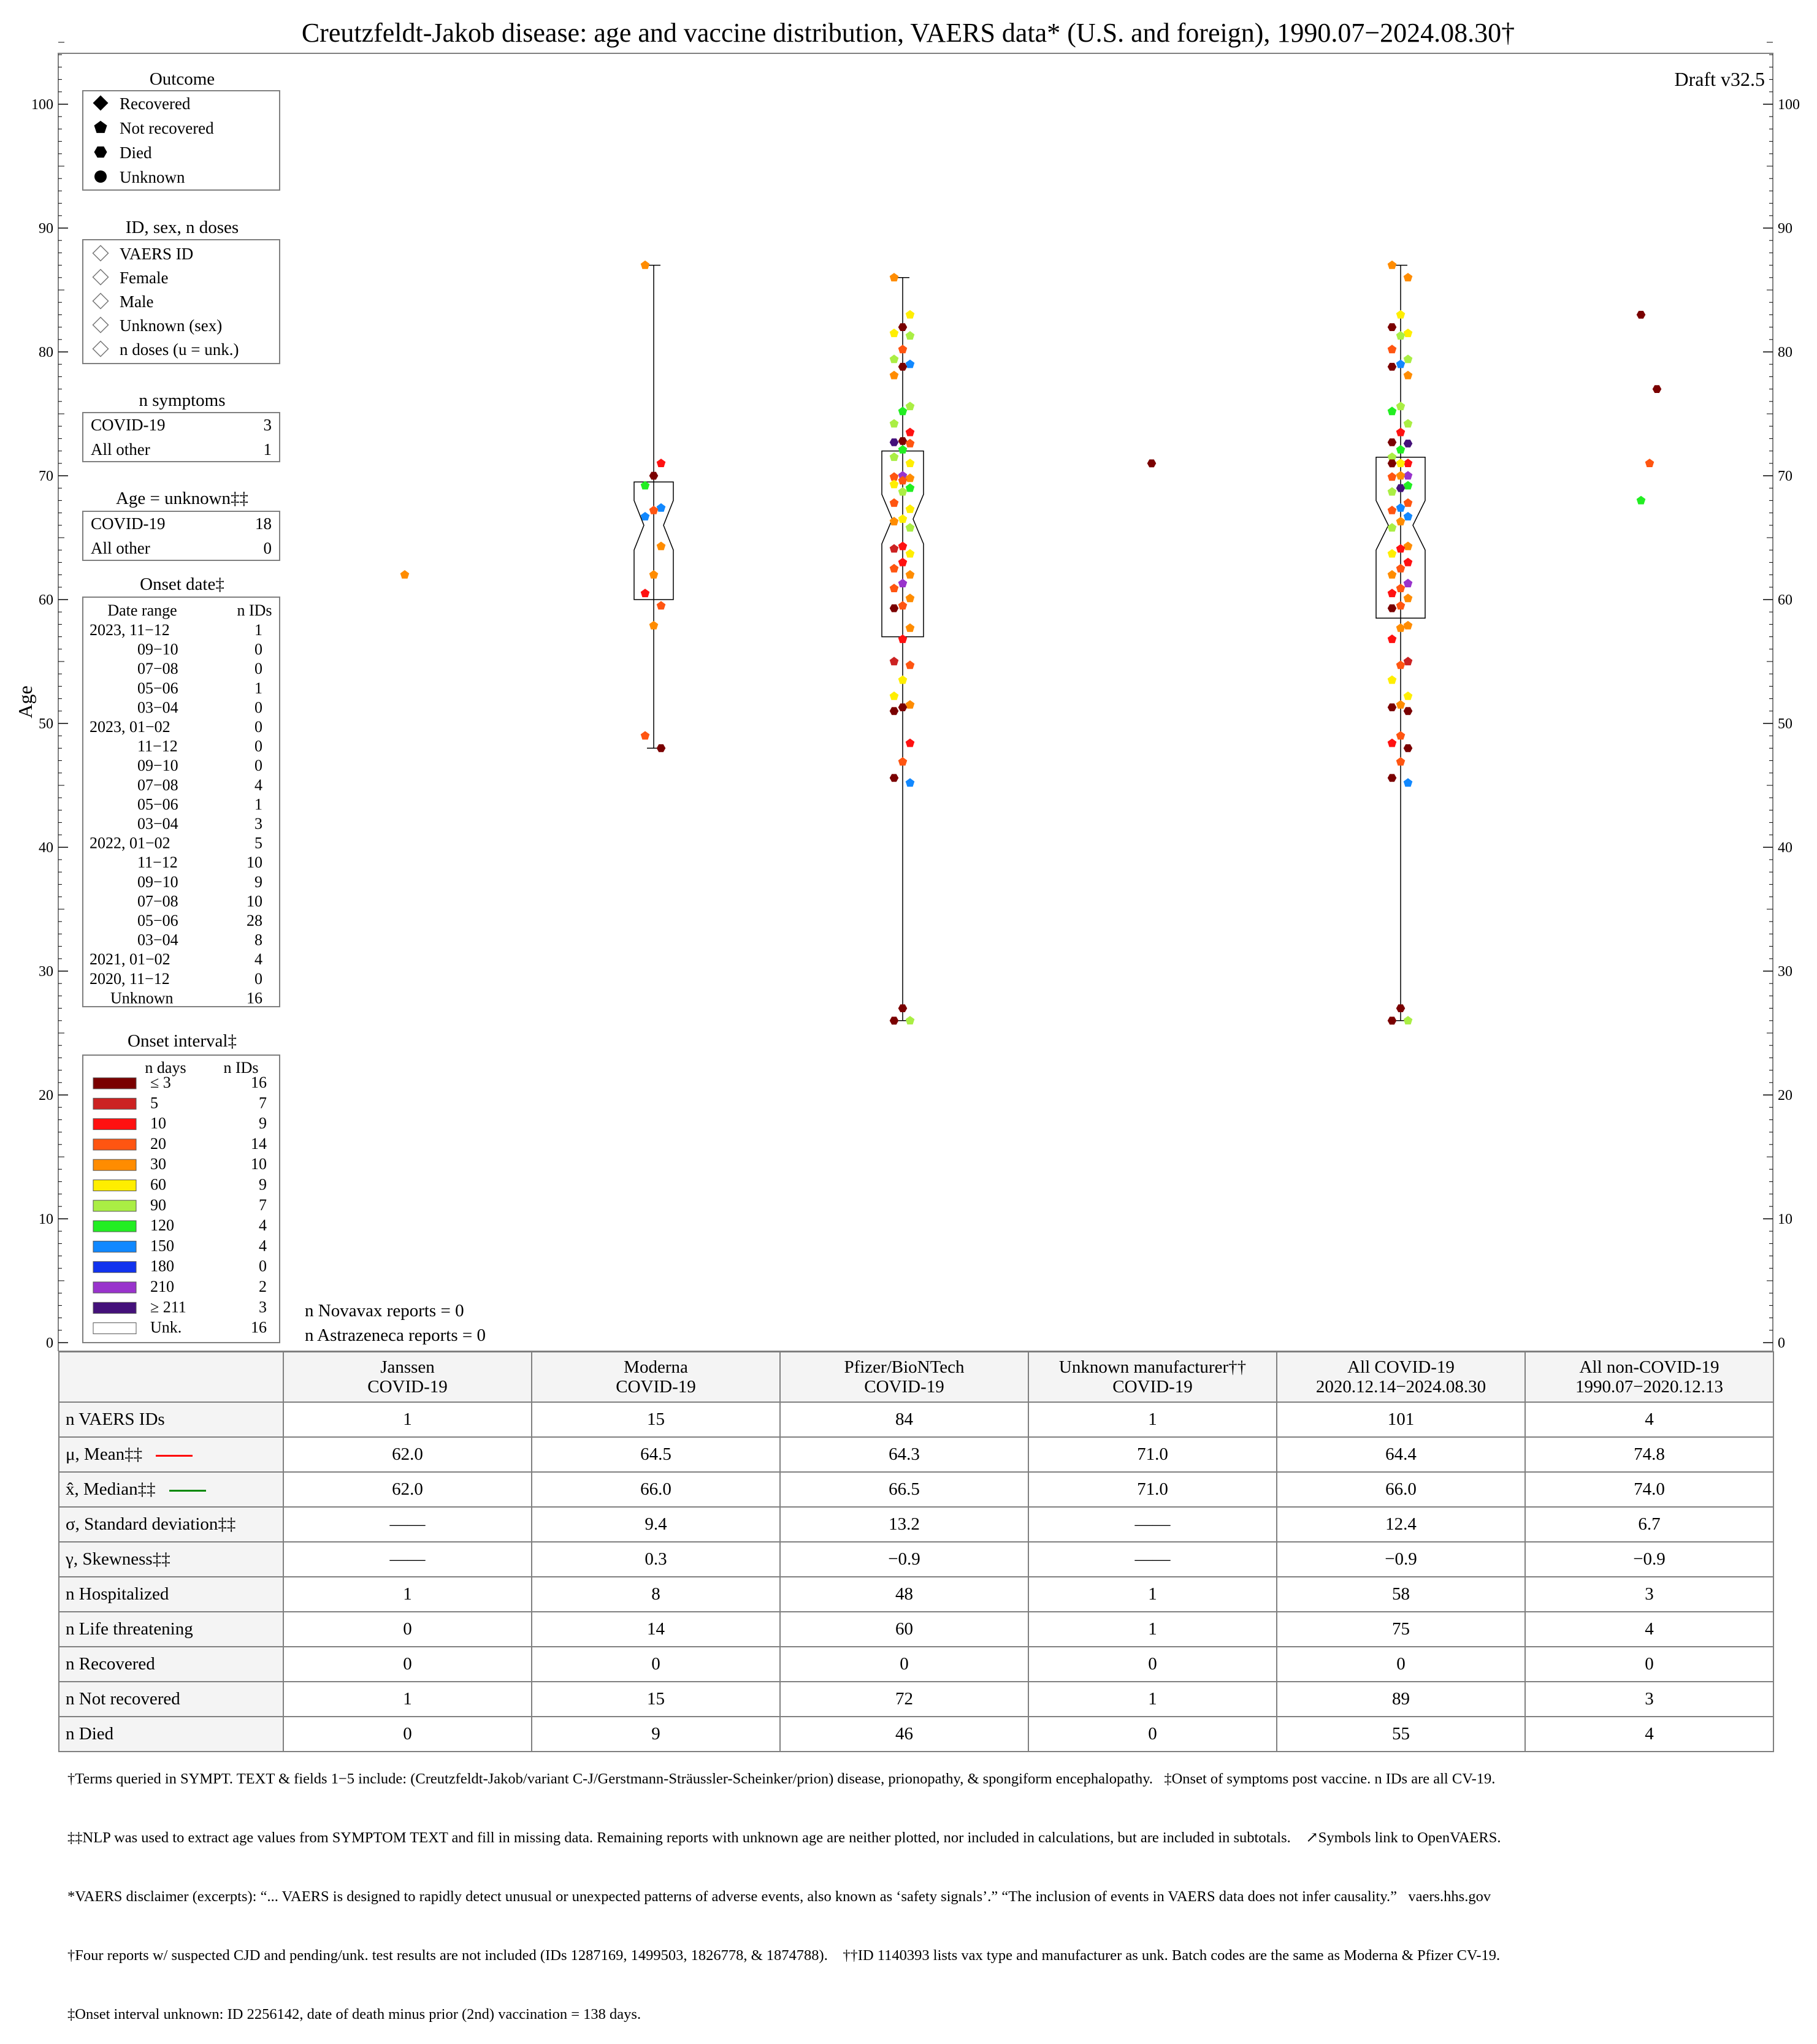 This screenshot has height=2044, width=1817. I want to click on legend-onset-date-n: 3, so click(258, 824).